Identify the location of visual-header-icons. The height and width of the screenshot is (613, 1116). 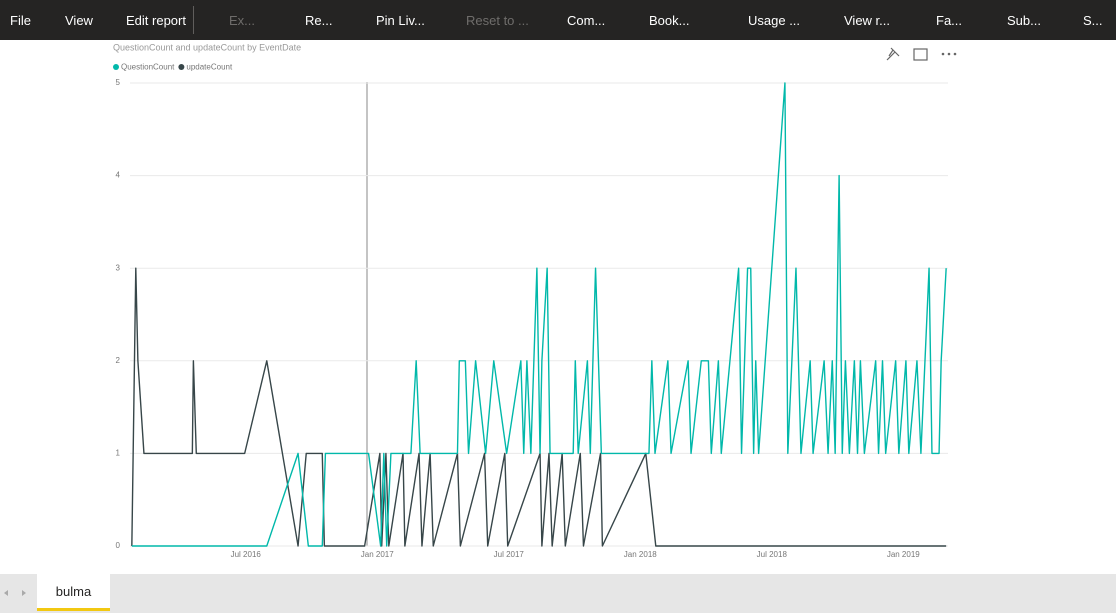
(921, 54).